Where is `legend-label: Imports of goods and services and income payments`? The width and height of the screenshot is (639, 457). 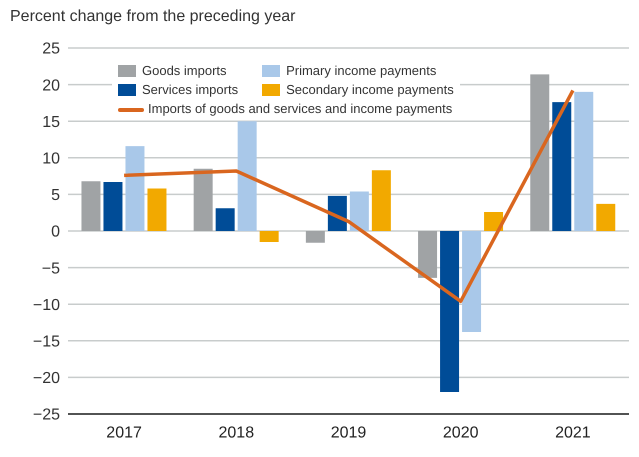 legend-label: Imports of goods and services and income payments is located at coordinates (300, 109).